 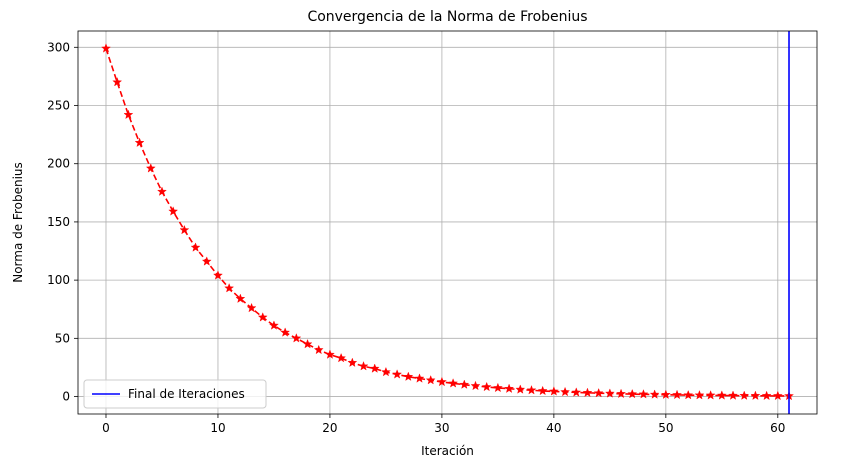 What do you see at coordinates (186, 394) in the screenshot?
I see `legend-entry-label: Final de Iteraciones` at bounding box center [186, 394].